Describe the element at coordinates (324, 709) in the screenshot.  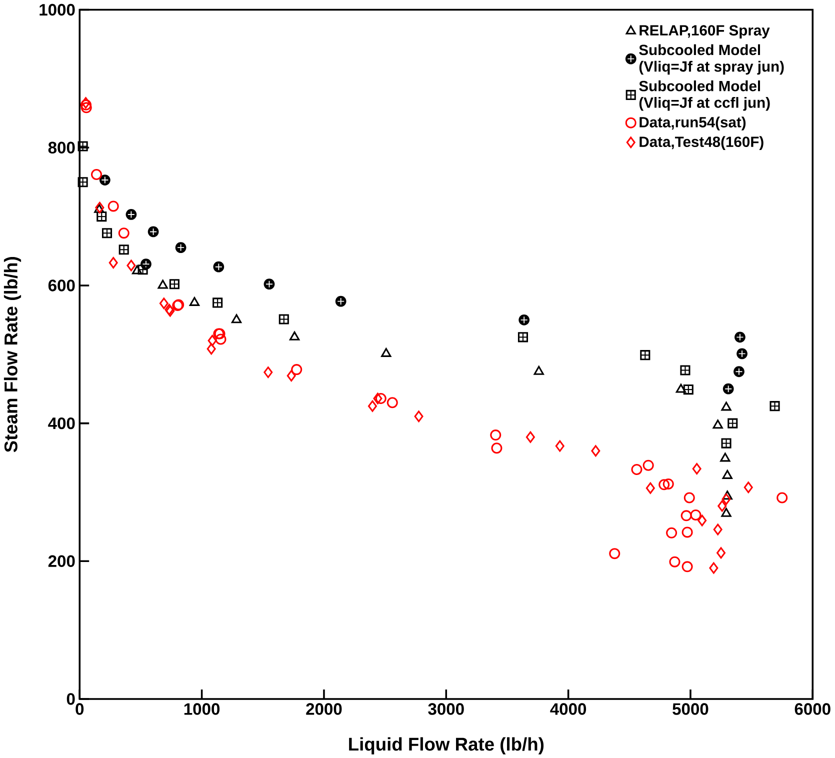
I see `x-tick-label: 2000` at that location.